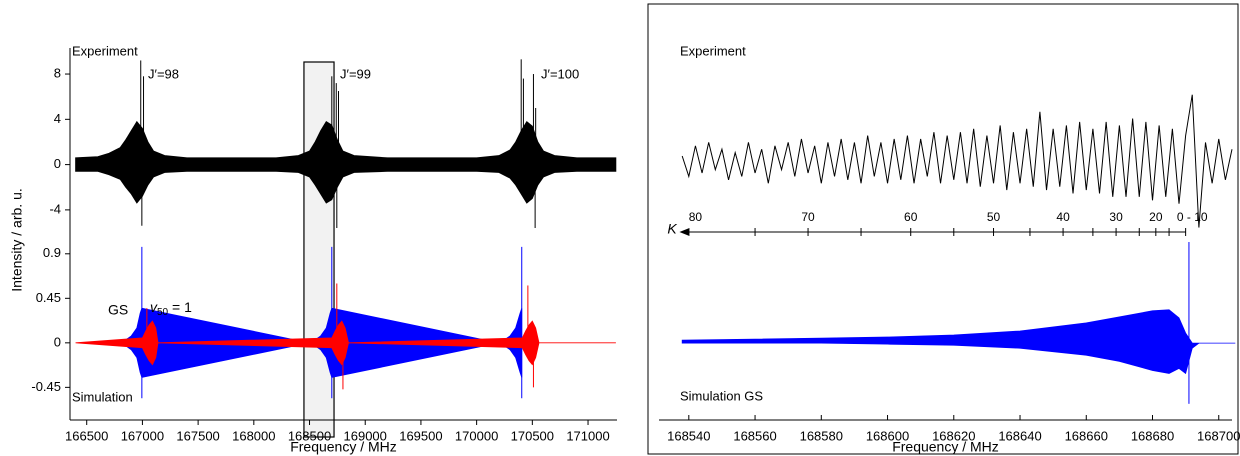 Image resolution: width=1240 pixels, height=456 pixels. Describe the element at coordinates (587, 435) in the screenshot. I see `x-tick-label: 171000` at that location.